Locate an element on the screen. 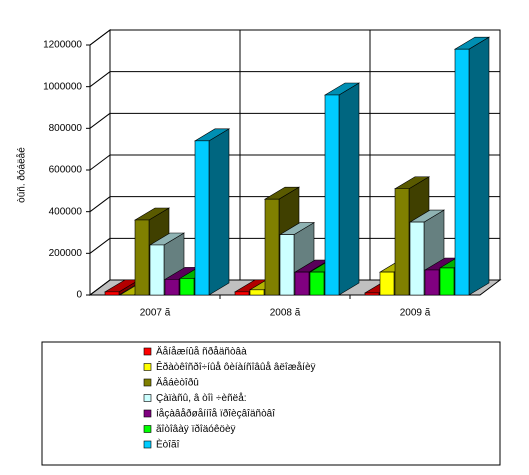 The height and width of the screenshot is (475, 529). y-tick-label: 1200000 is located at coordinates (62, 45).